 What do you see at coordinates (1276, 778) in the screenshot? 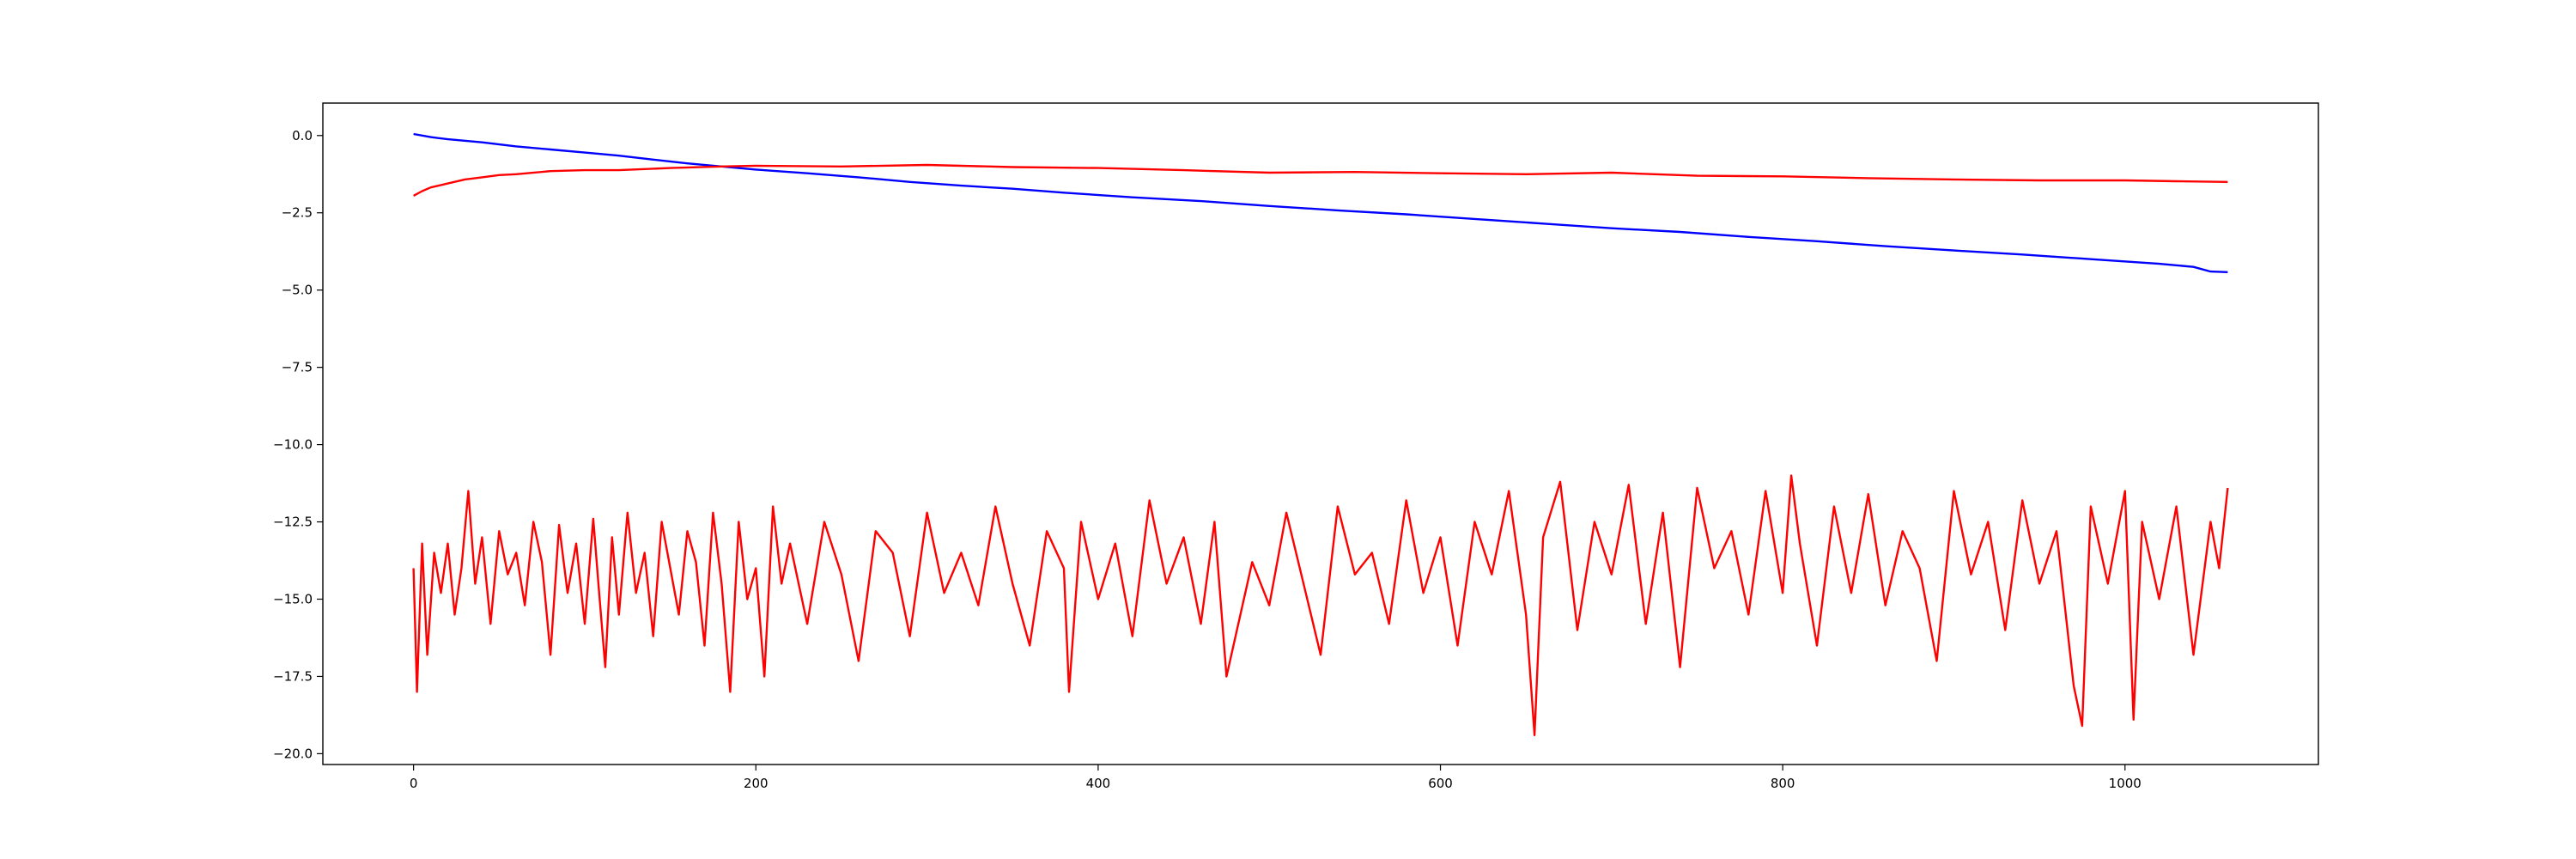
I see `x-axis: 0 200 400 600 800 1000` at bounding box center [1276, 778].